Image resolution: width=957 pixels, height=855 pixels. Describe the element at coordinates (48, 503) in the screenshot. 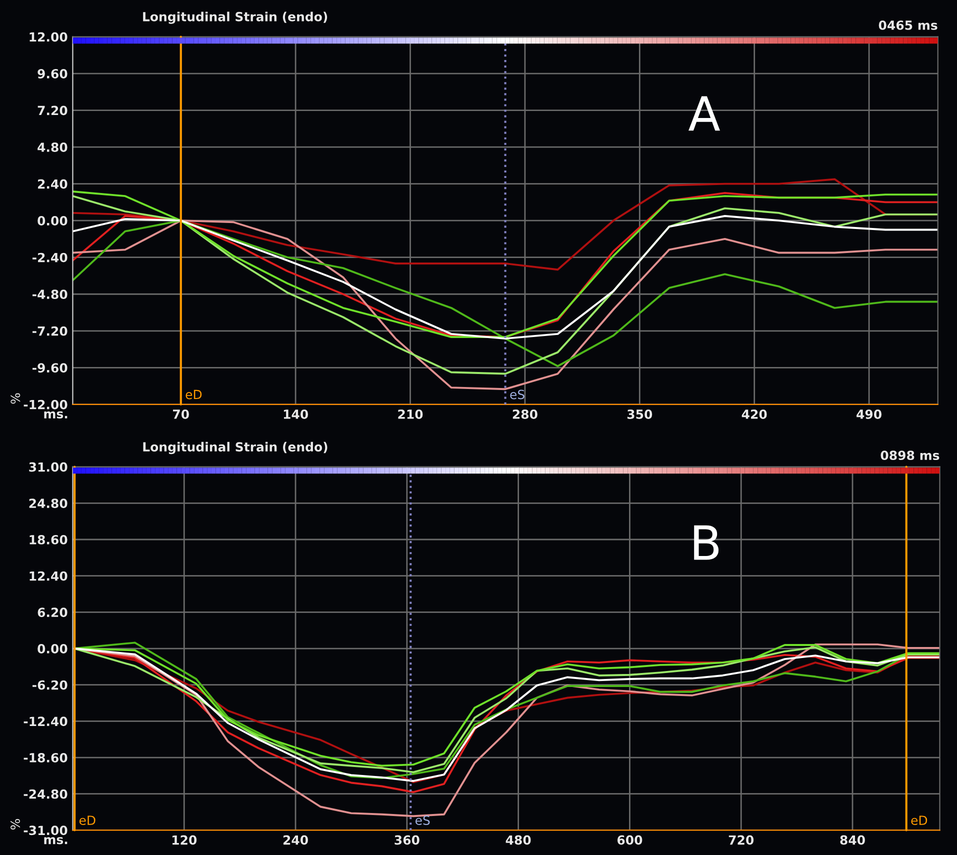

I see `y-tick-label: 24.80` at that location.